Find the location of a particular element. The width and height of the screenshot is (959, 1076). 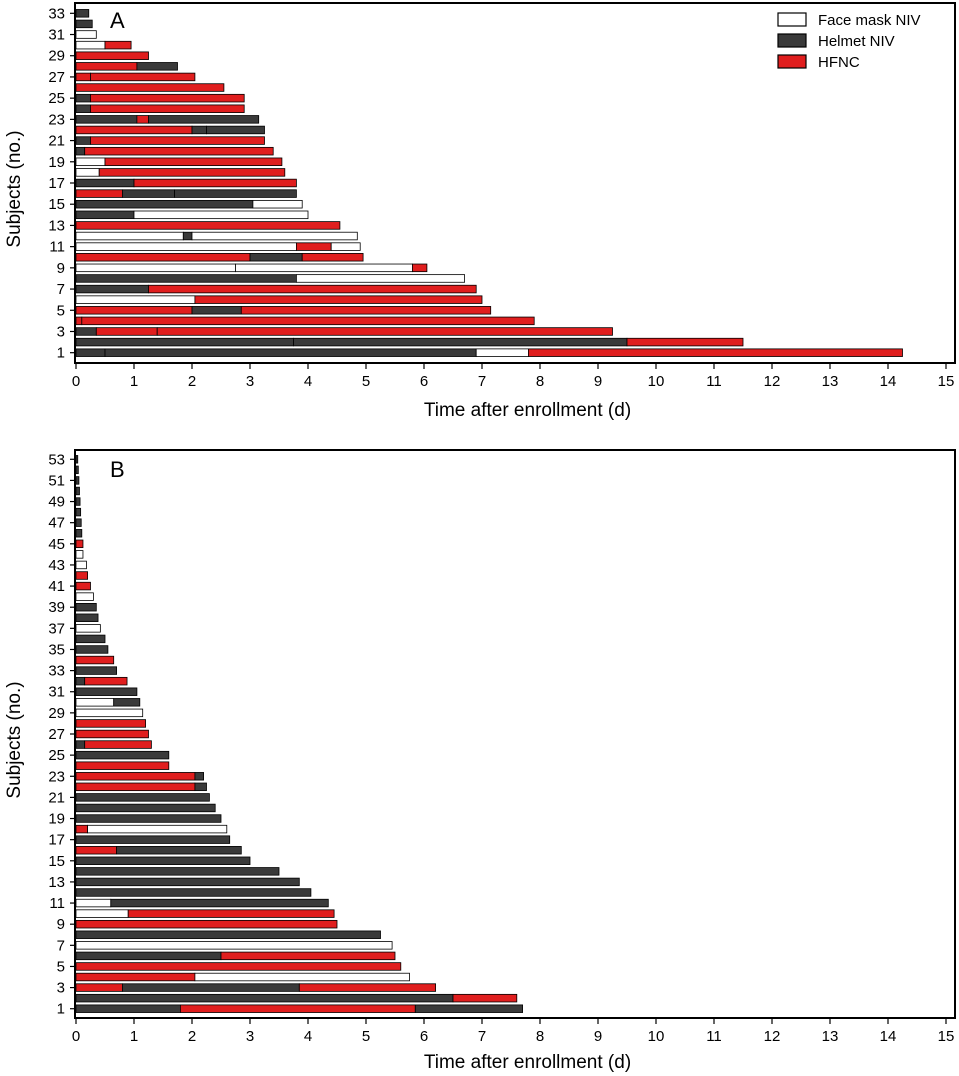

x-tick-label-4: 4 is located at coordinates (308, 381).